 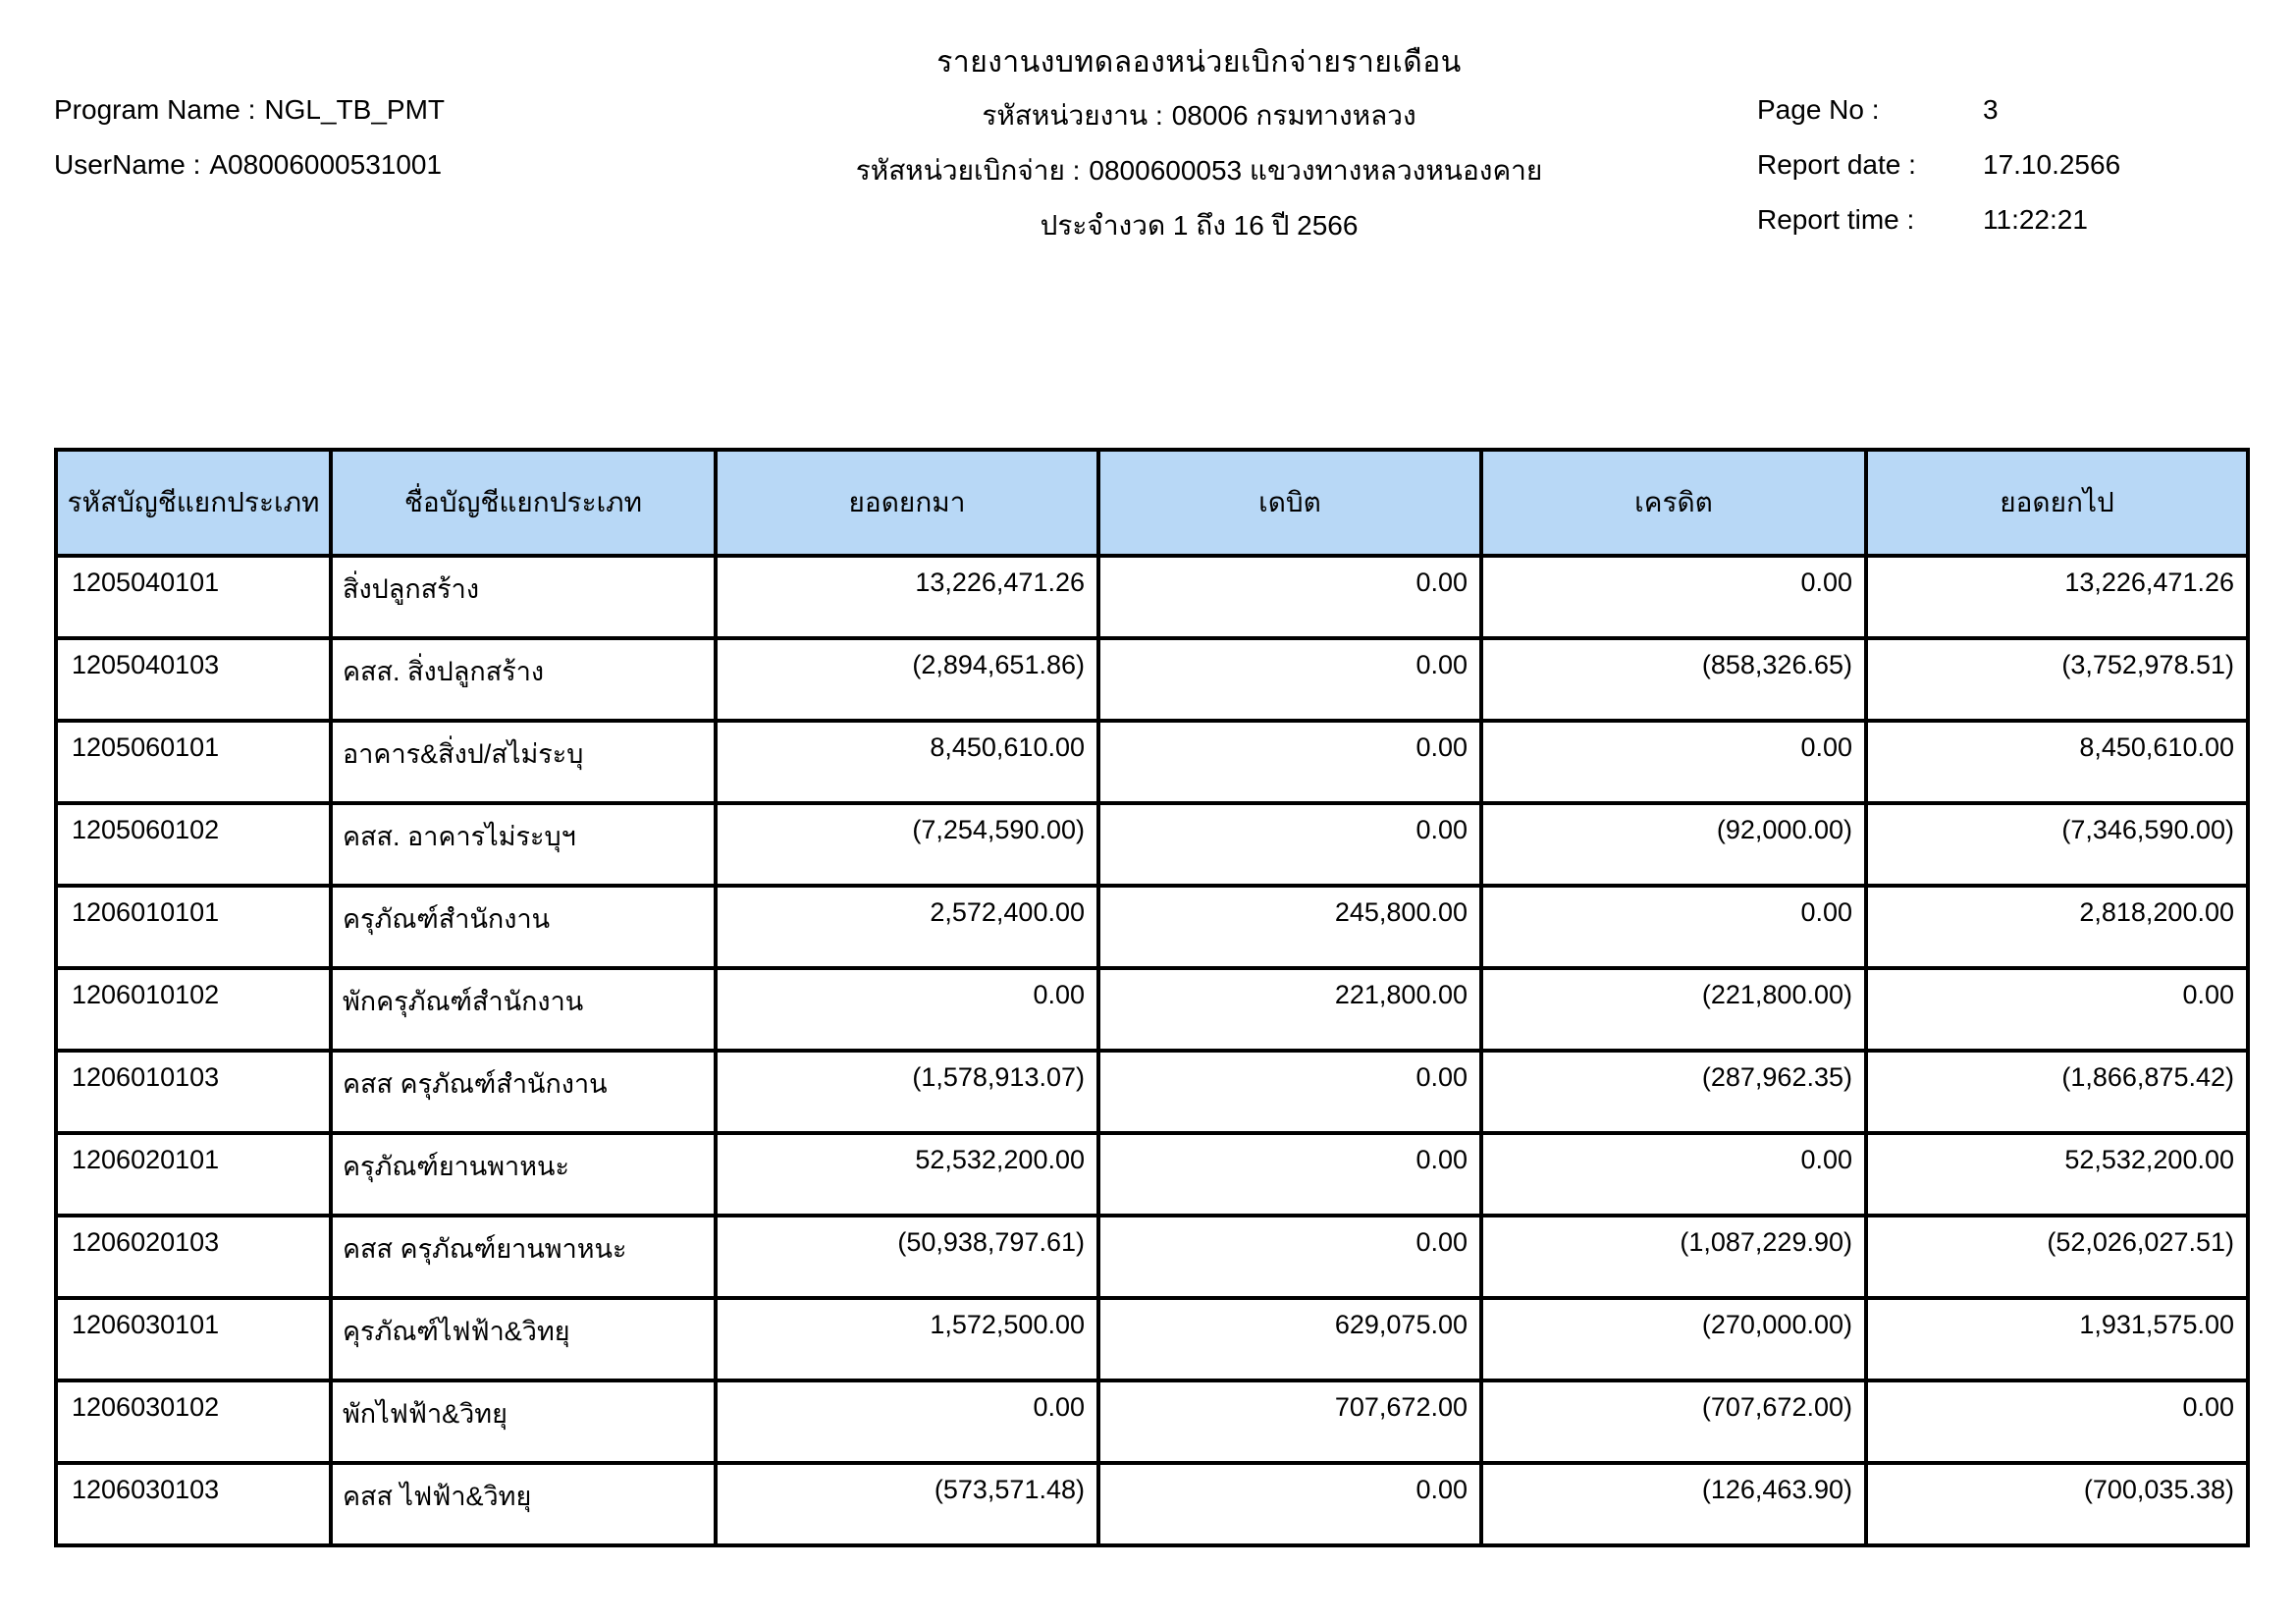 What do you see at coordinates (1938, 165) in the screenshot?
I see `report-date-line: Report date : 17.10.2566` at bounding box center [1938, 165].